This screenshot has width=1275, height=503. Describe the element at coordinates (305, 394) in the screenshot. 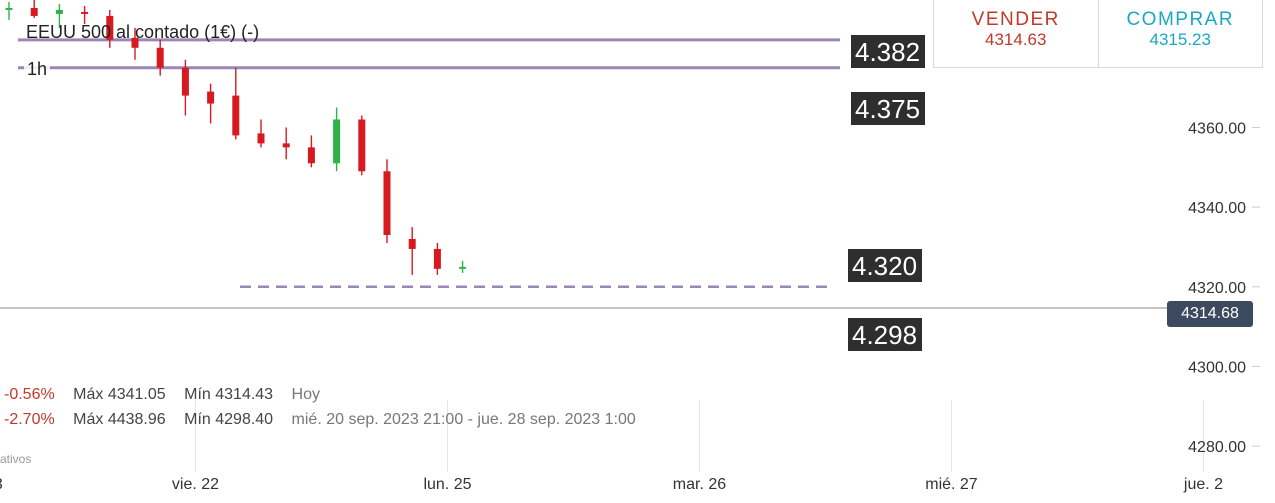

I see `stats-period: Hoy` at that location.